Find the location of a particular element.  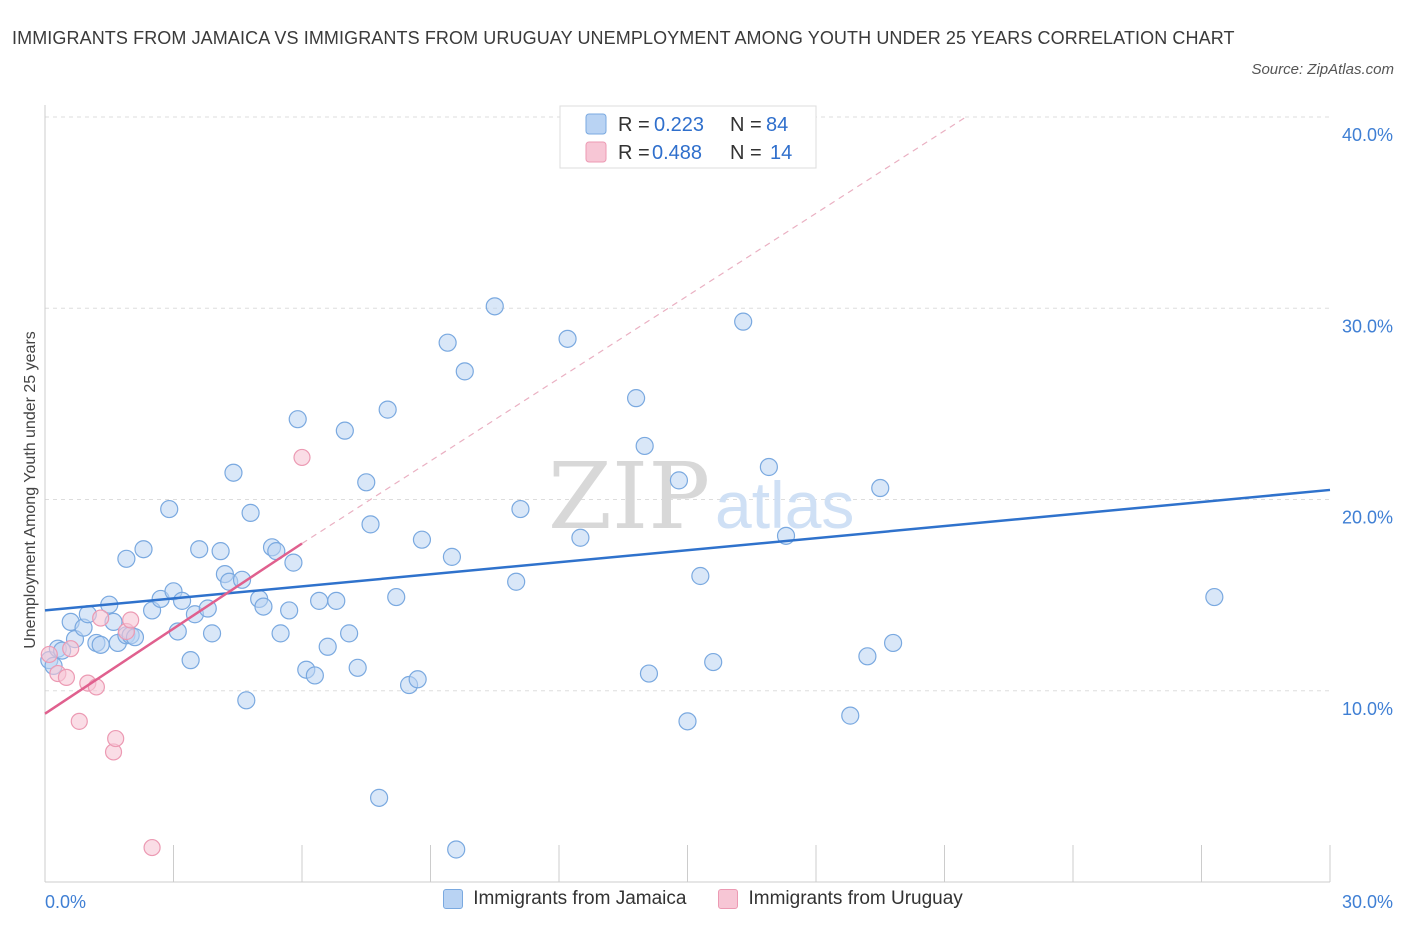

legend-label-uruguay: Immigrants from Uruguay is located at coordinates (855, 898).